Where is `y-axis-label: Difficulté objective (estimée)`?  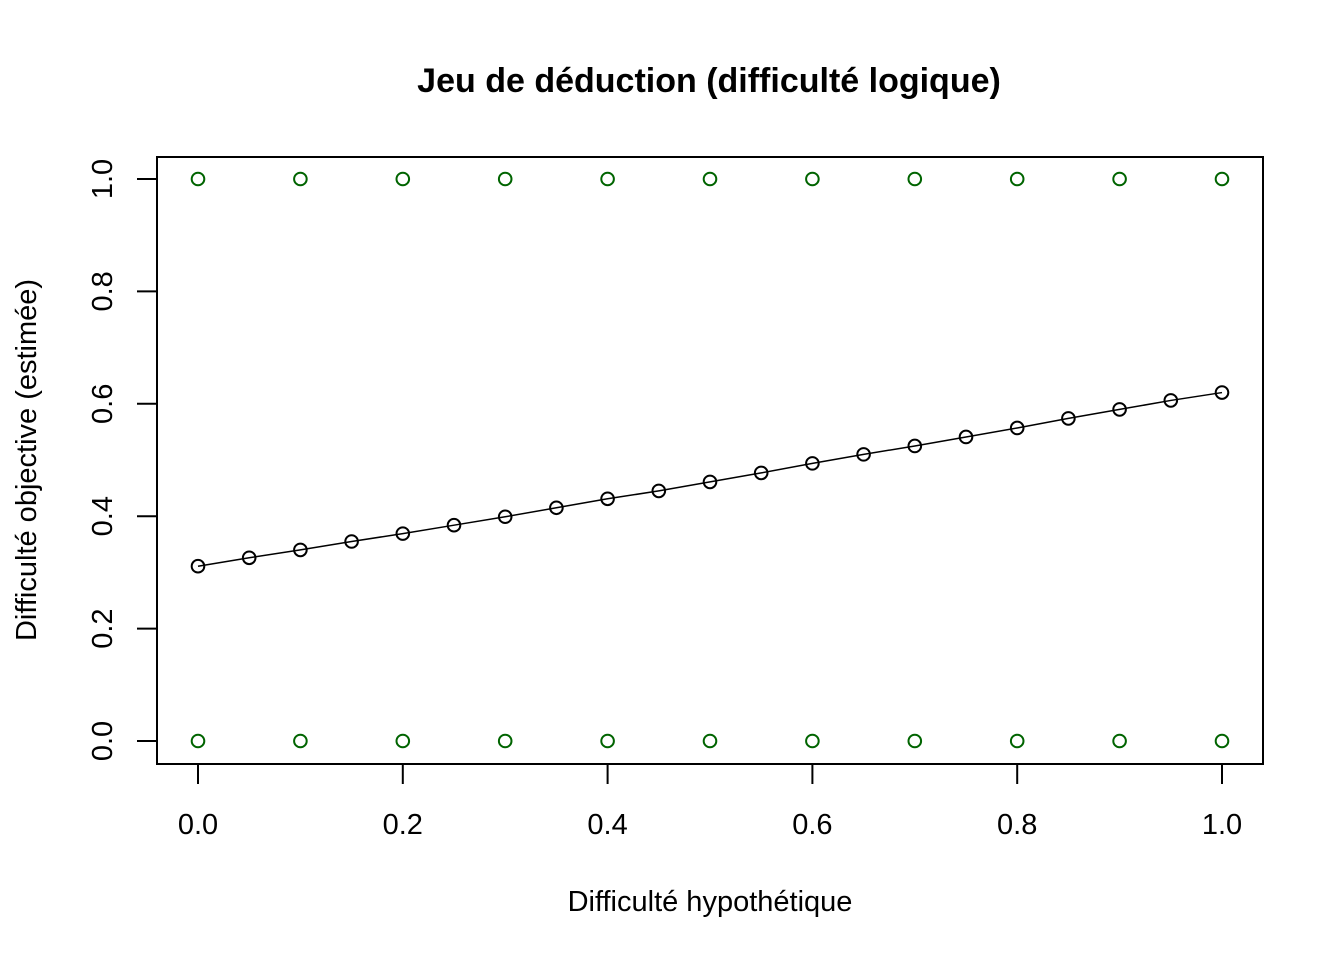
y-axis-label: Difficulté objective (estimée) is located at coordinates (27, 460).